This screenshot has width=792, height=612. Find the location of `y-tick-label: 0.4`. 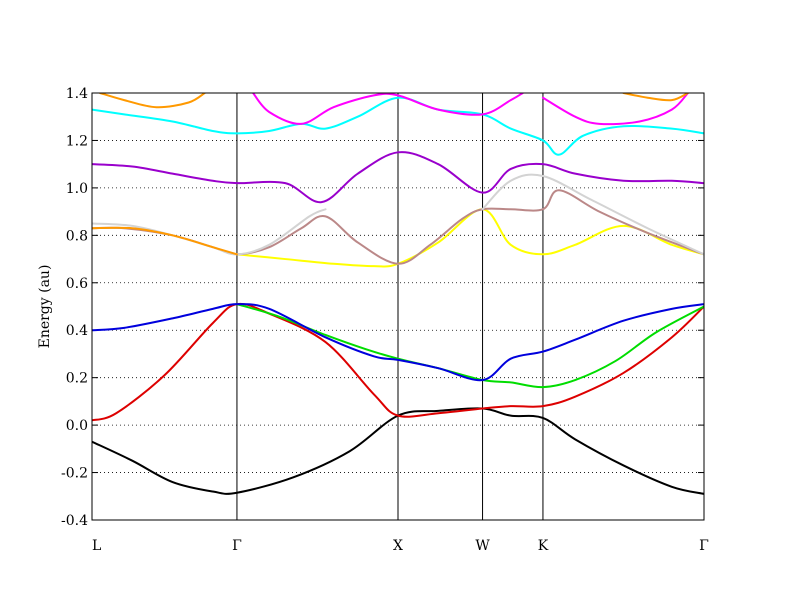

y-tick-label: 0.4 is located at coordinates (77, 331).